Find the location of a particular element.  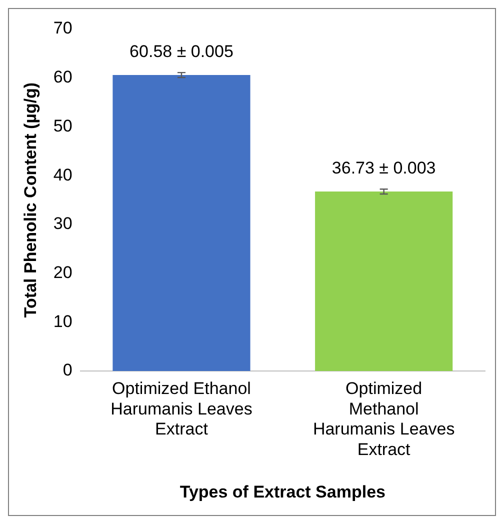

y-tick-label: 0 is located at coordinates (67, 370).